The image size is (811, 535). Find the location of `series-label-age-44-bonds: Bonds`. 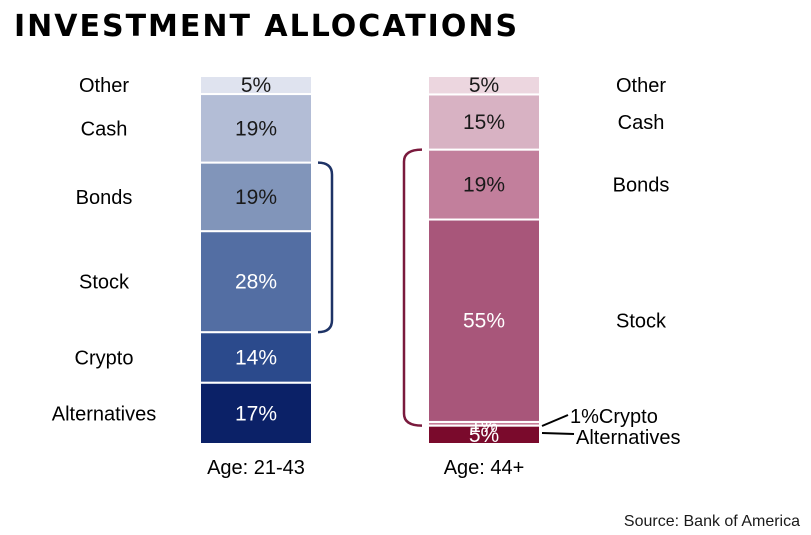

series-label-age-44-bonds: Bonds is located at coordinates (641, 186).